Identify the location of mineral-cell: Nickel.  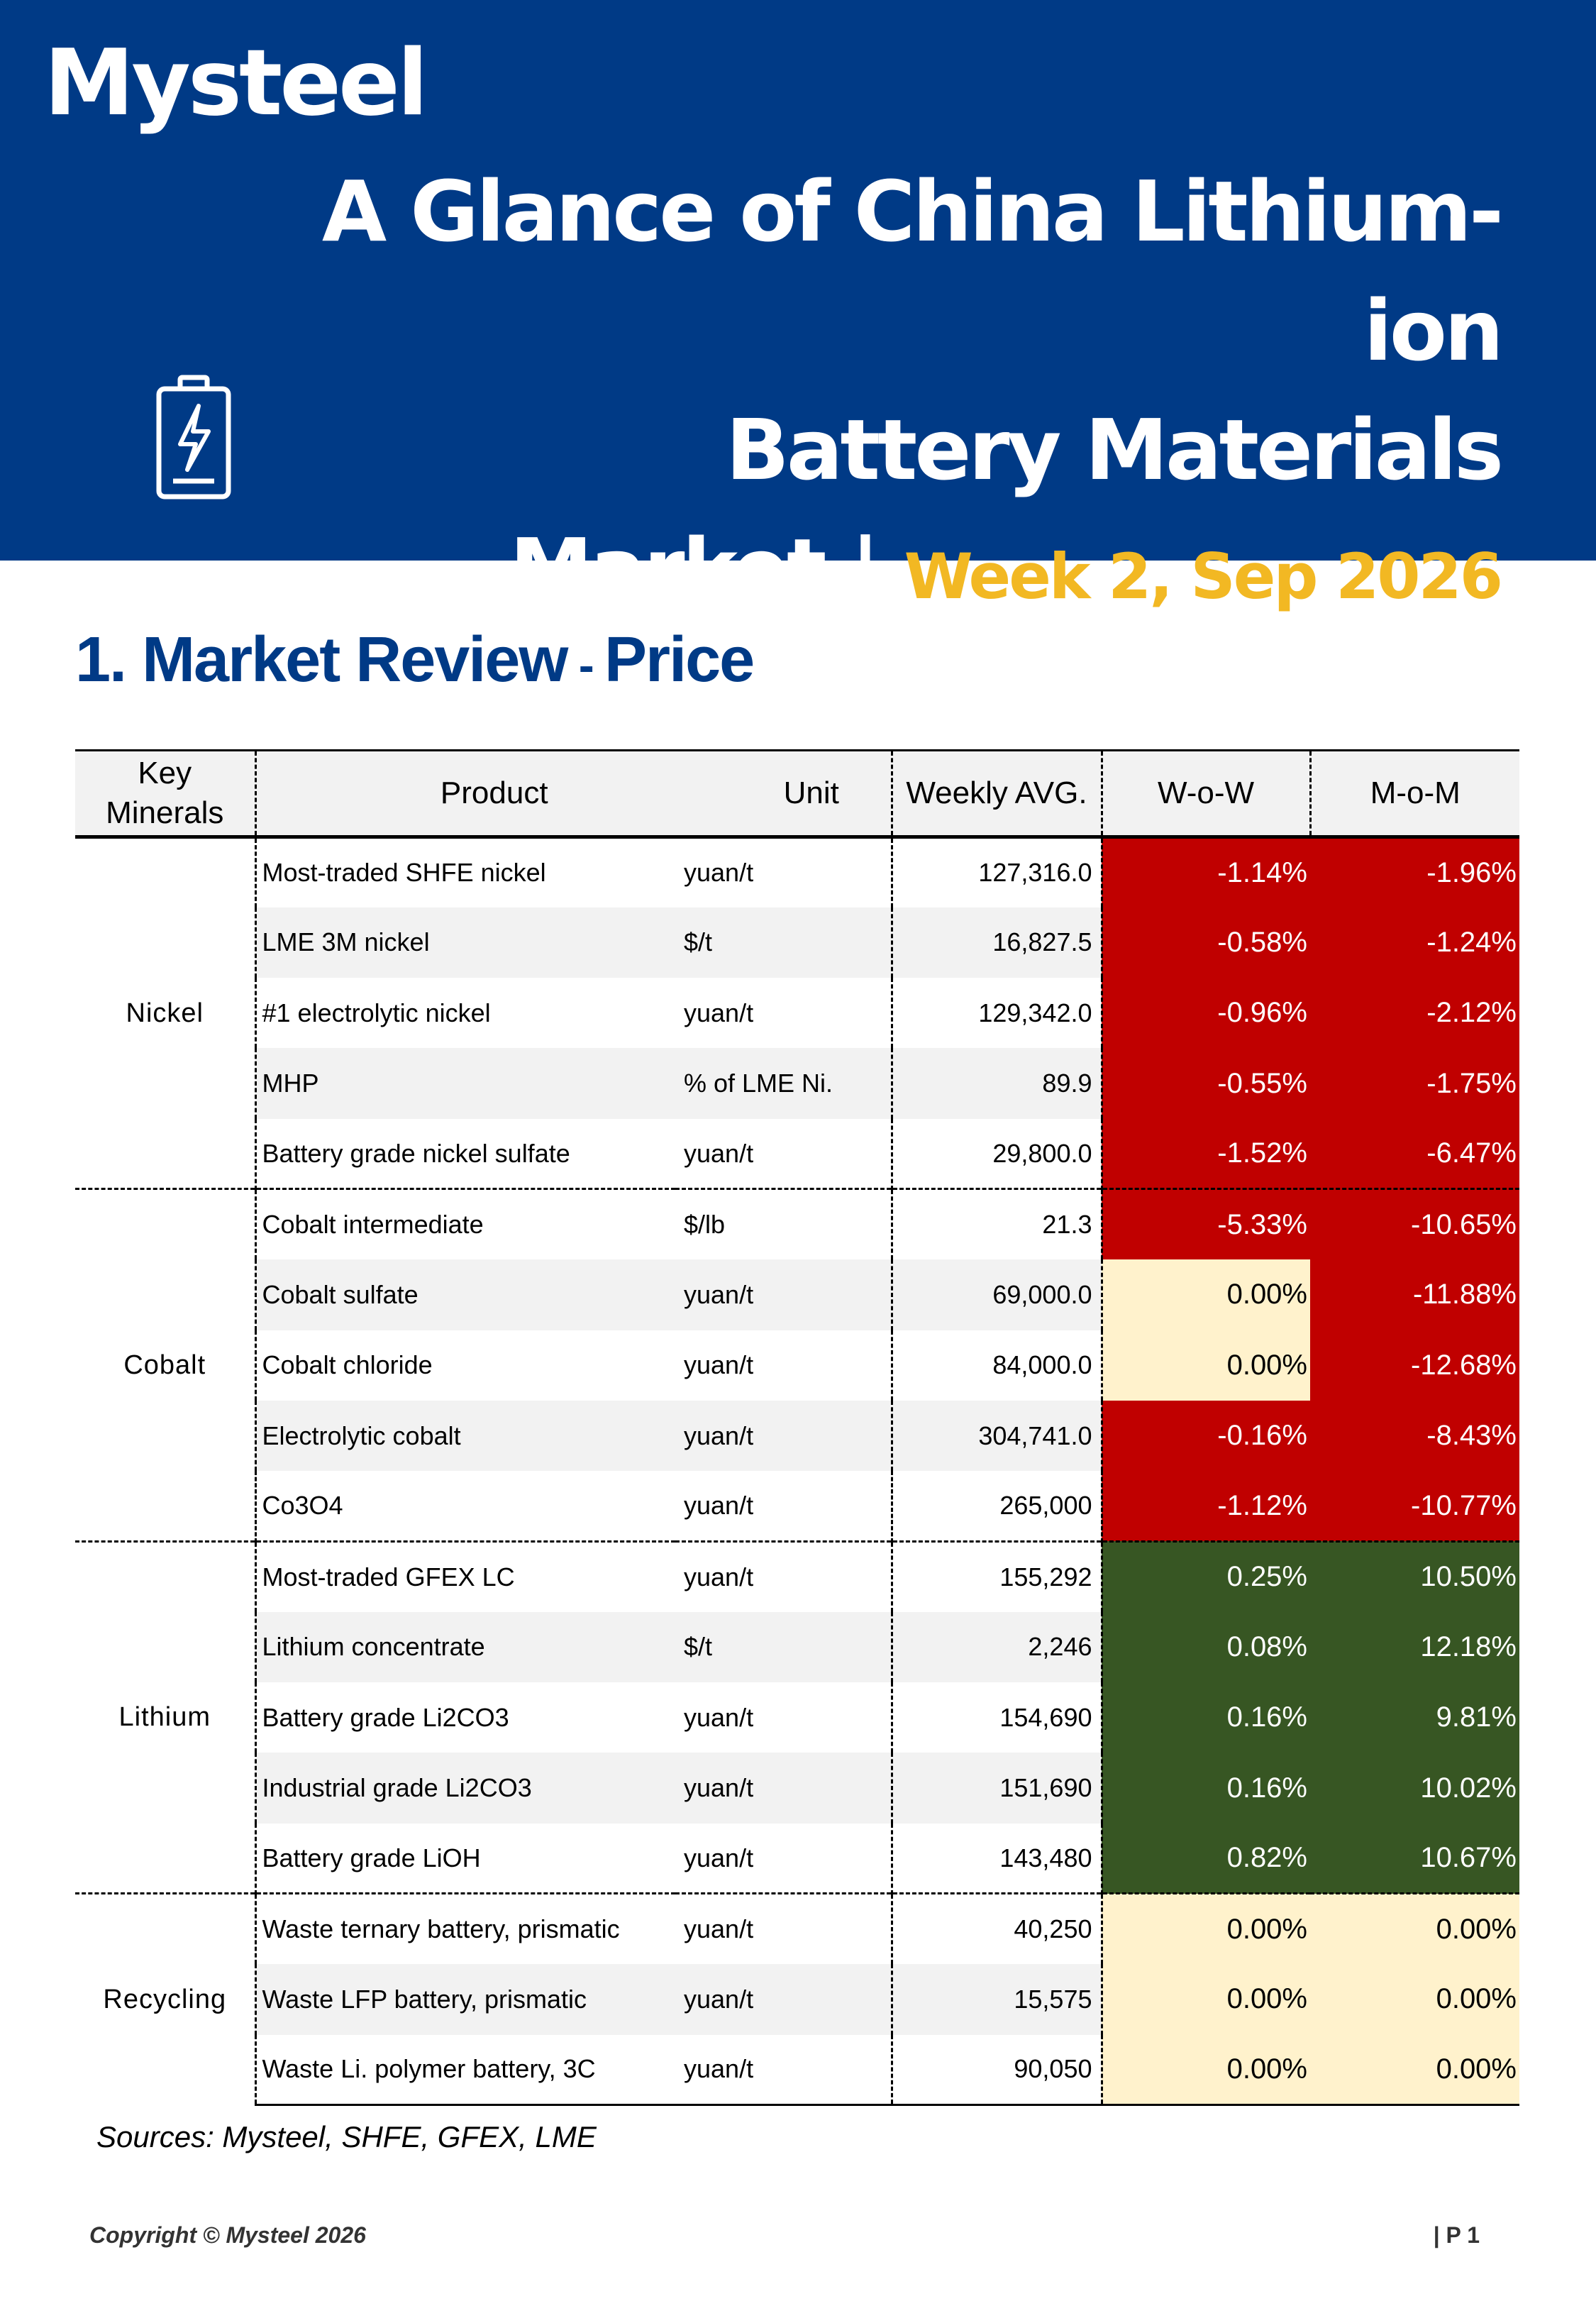
(166, 1013).